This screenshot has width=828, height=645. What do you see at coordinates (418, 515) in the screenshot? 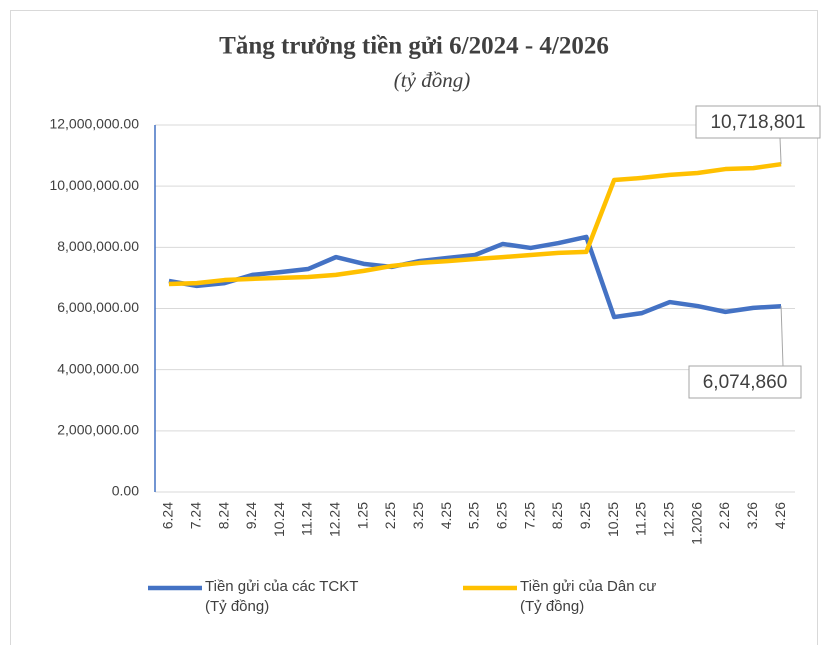
I see `x-tick-label: 3.25` at bounding box center [418, 515].